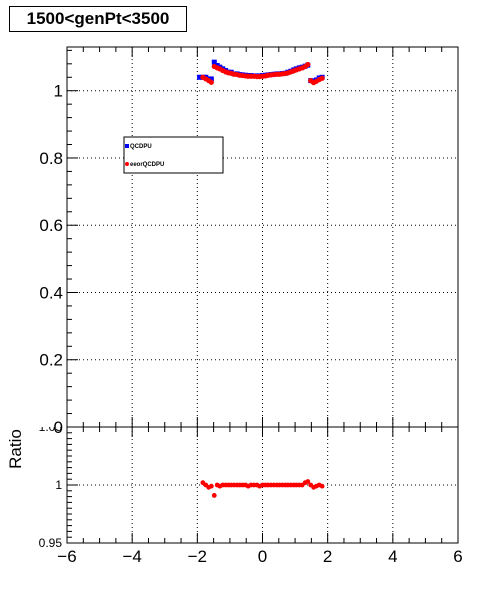 This screenshot has height=597, width=496. Describe the element at coordinates (51, 427) in the screenshot. I see `y-tick-label: 1.05` at that location.